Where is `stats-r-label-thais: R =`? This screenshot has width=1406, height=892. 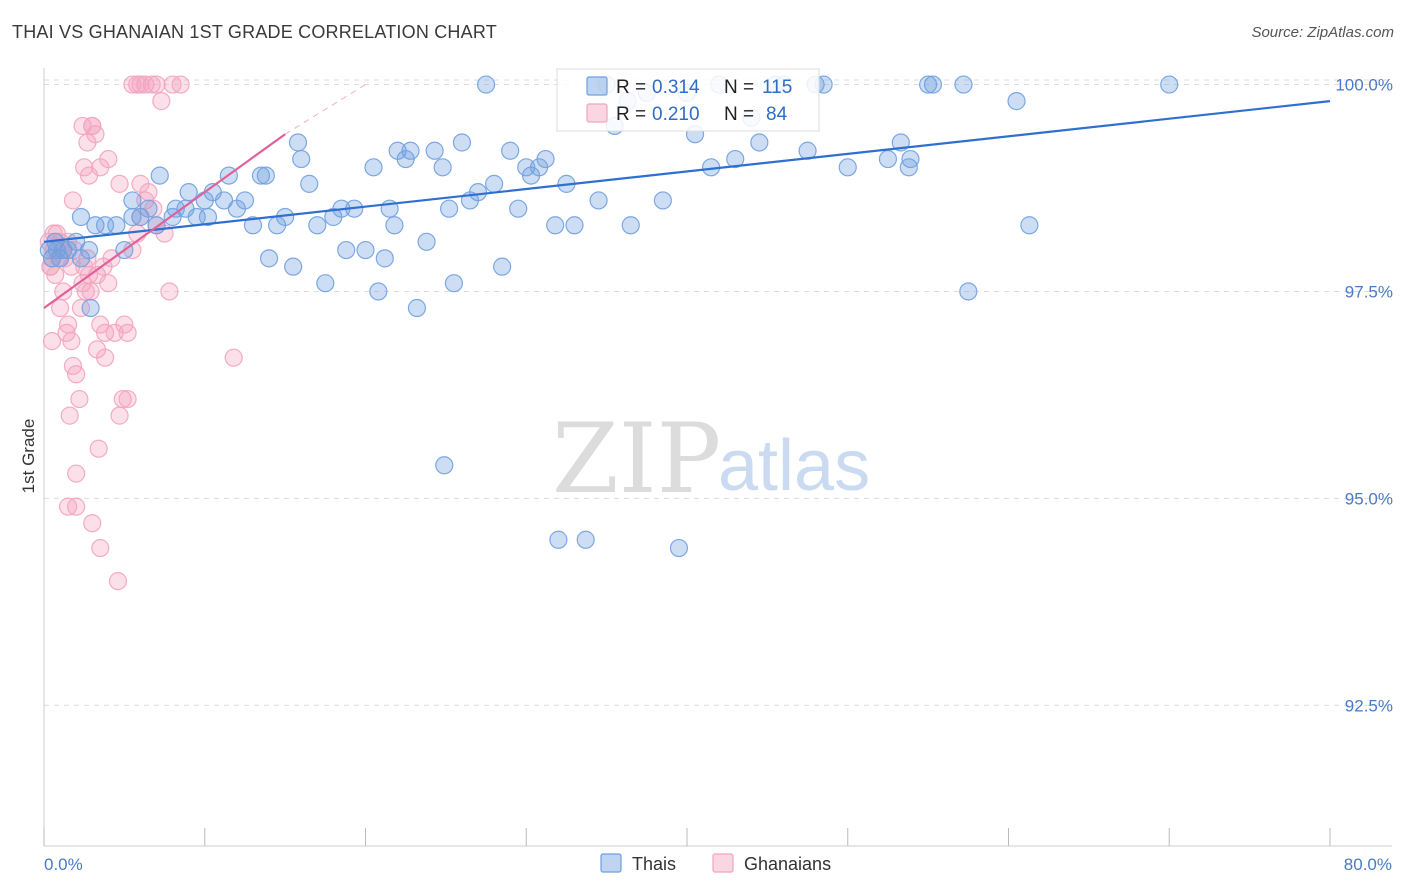 stats-r-label-thais: R = is located at coordinates (631, 87).